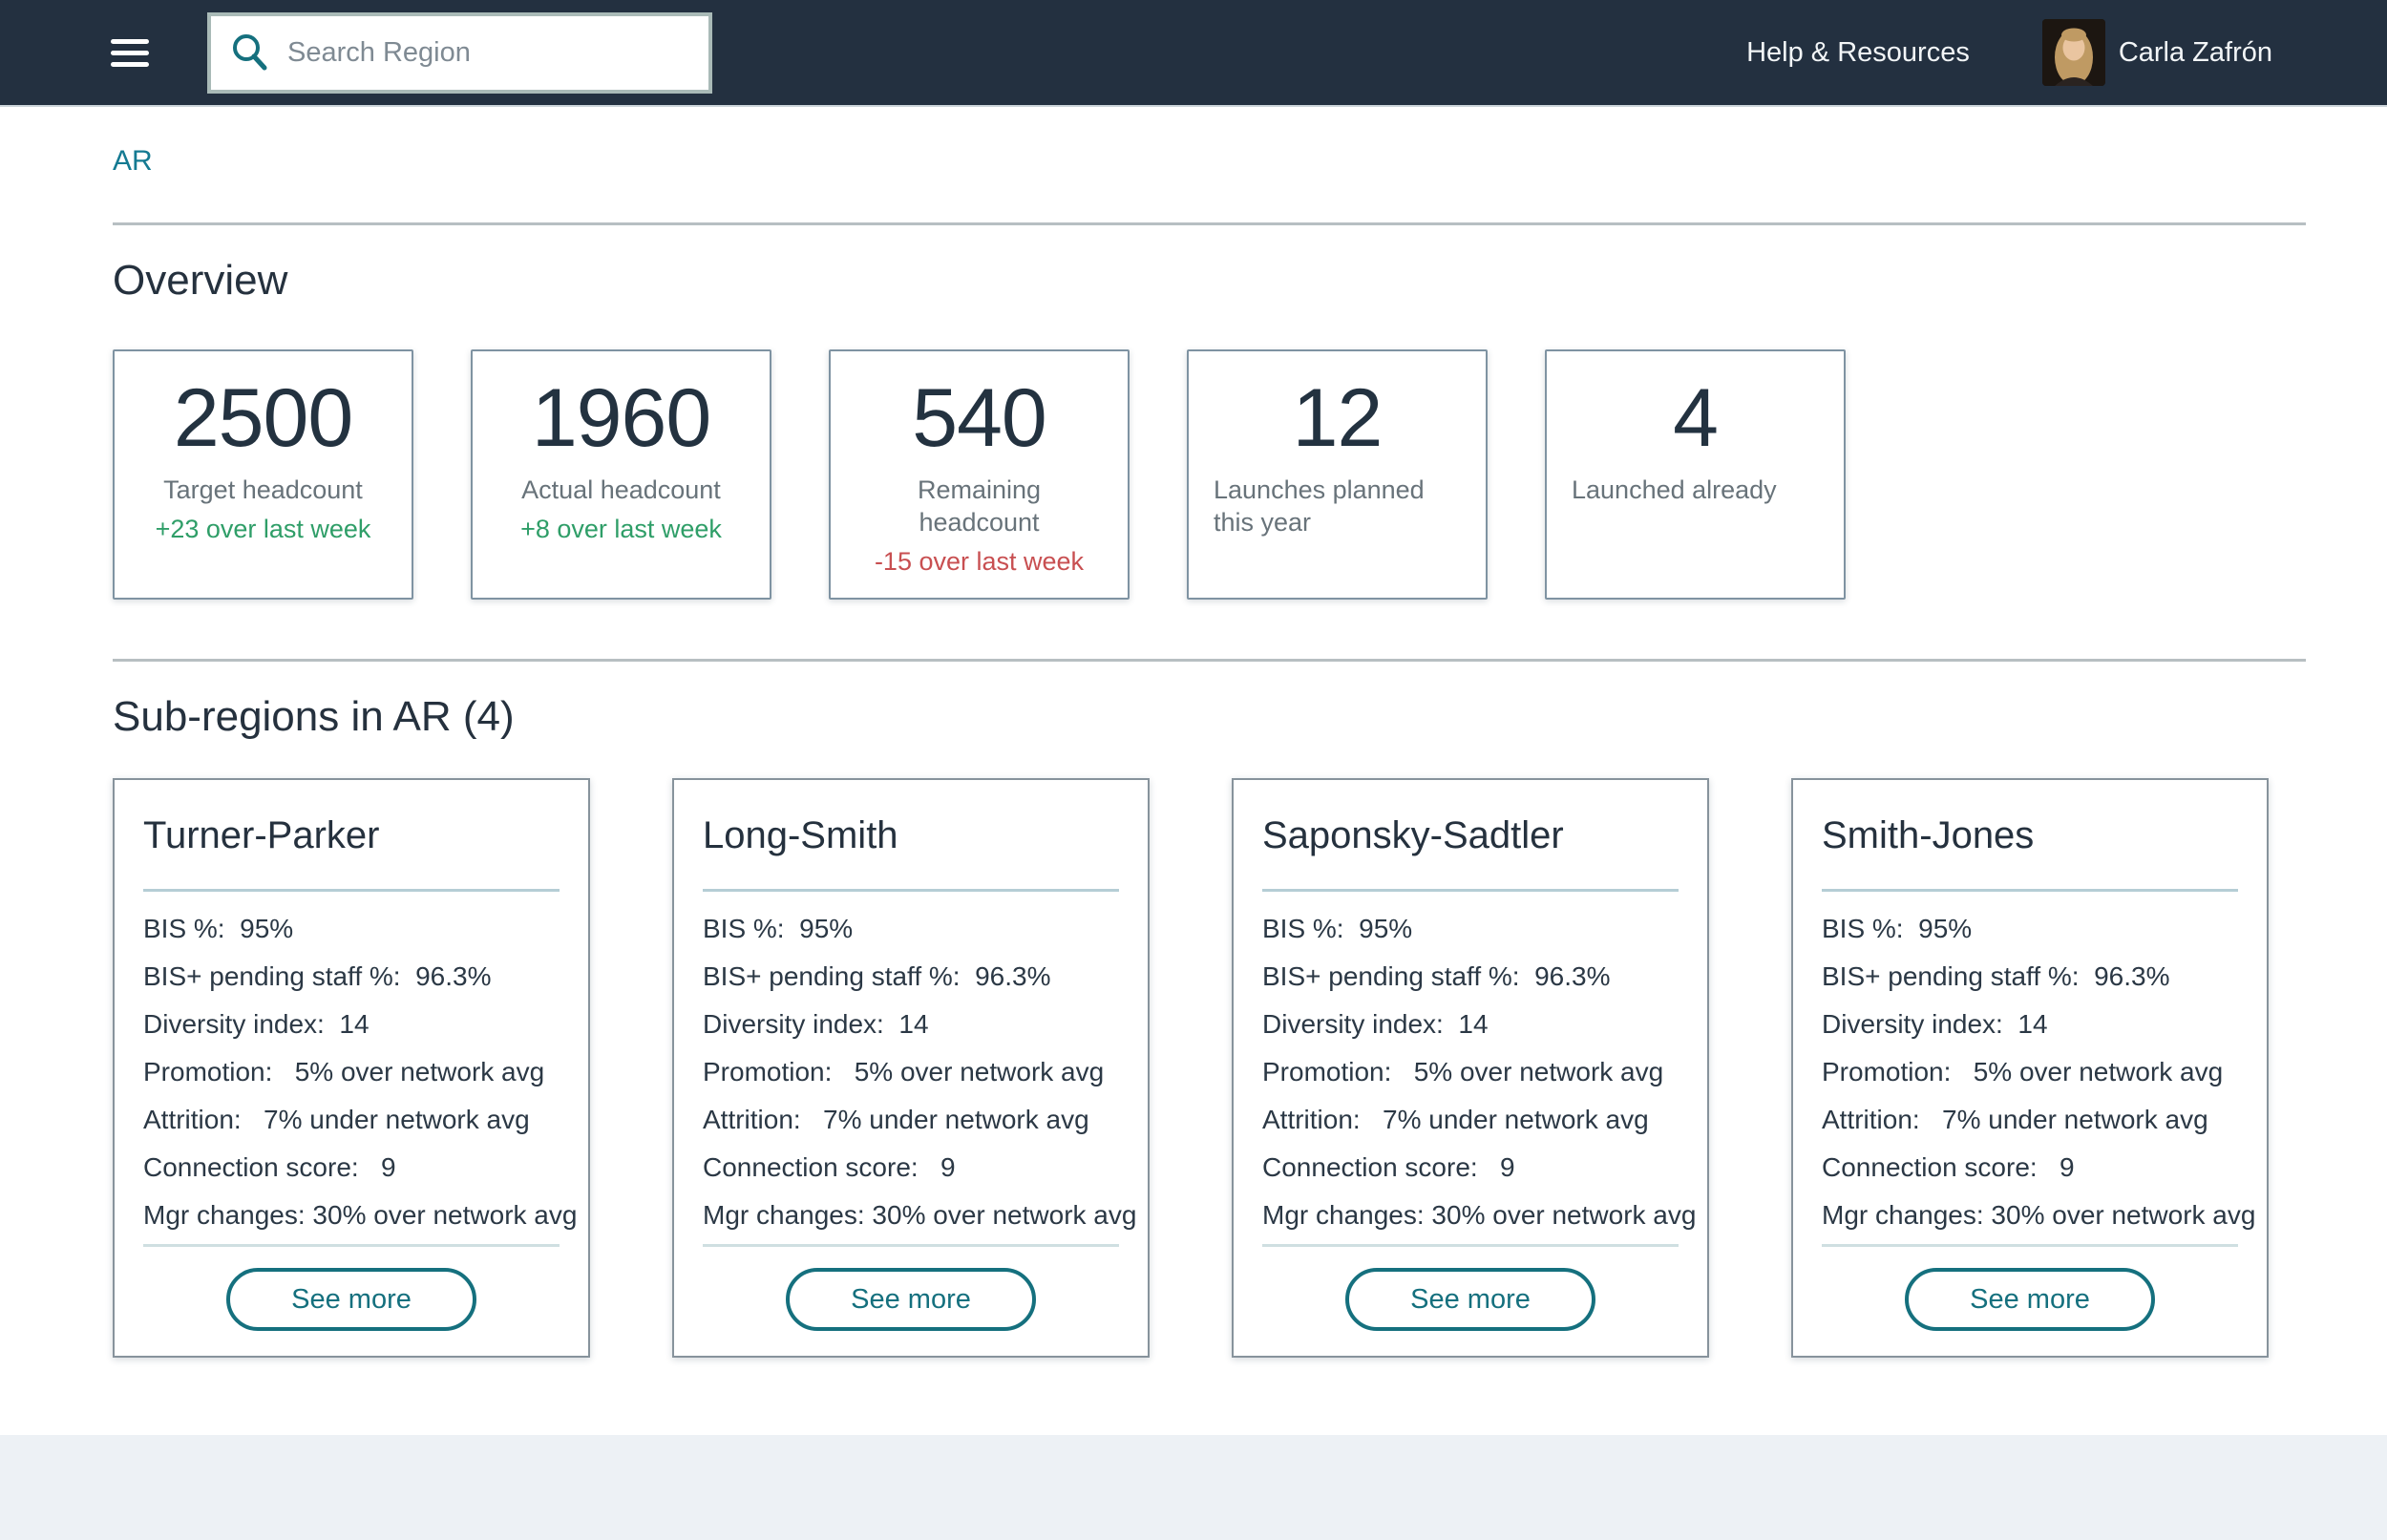 Image resolution: width=2387 pixels, height=1540 pixels. Describe the element at coordinates (261, 835) in the screenshot. I see `subregion-card-title: Turner-Parker` at that location.